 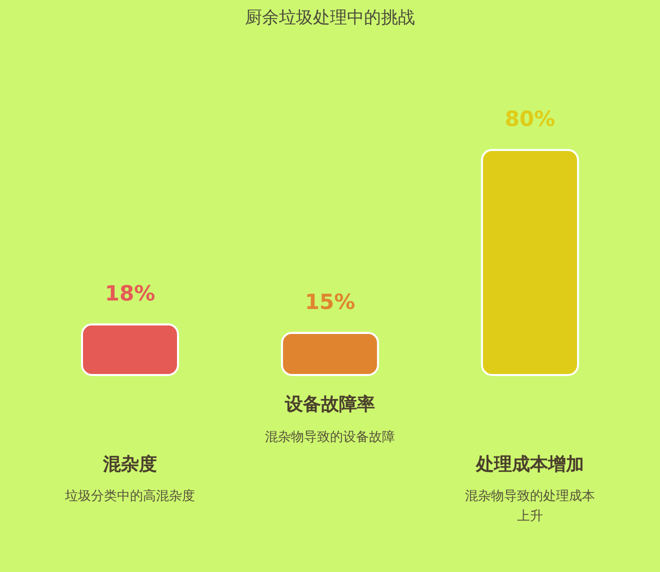 I want to click on text: 混杂物导致的处理成本上升, so click(x=530, y=506).